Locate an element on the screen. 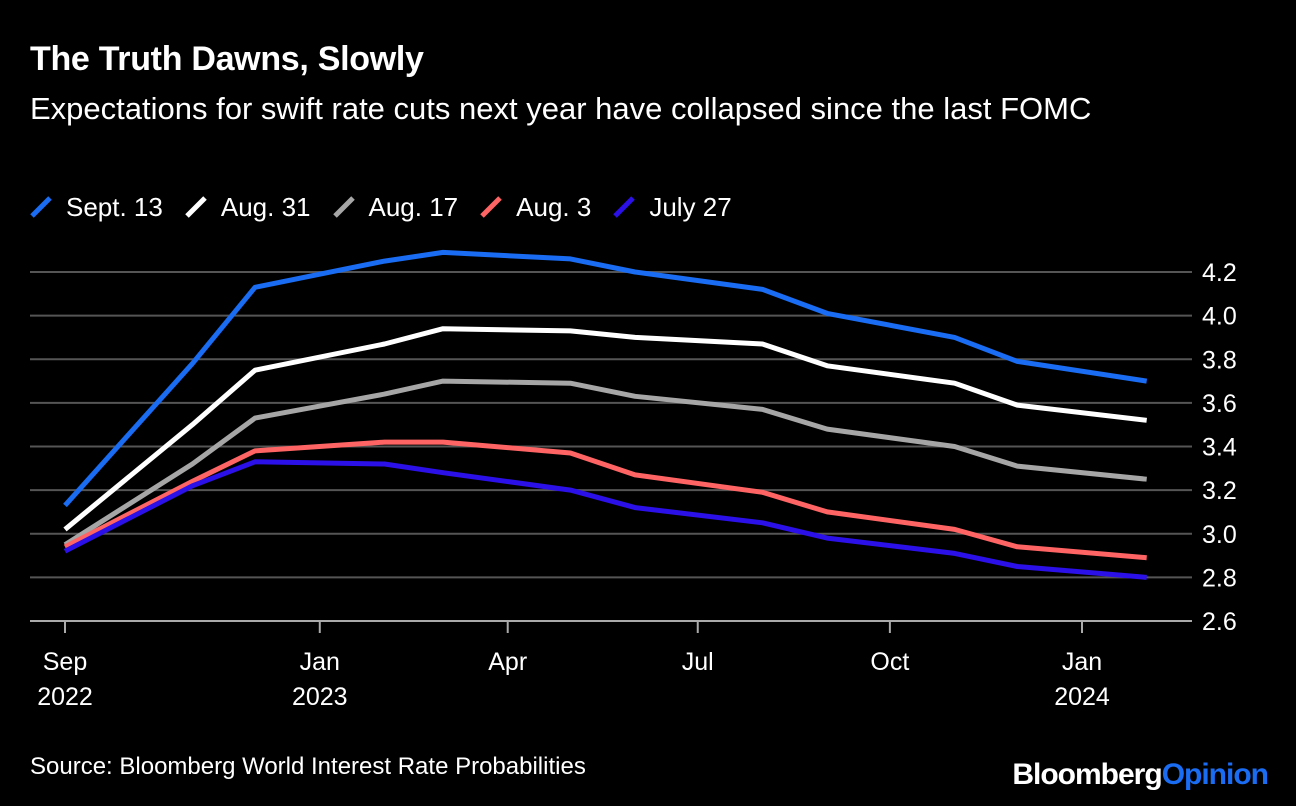 This screenshot has width=1296, height=806. legend-item: Sept. 13 is located at coordinates (96, 207).